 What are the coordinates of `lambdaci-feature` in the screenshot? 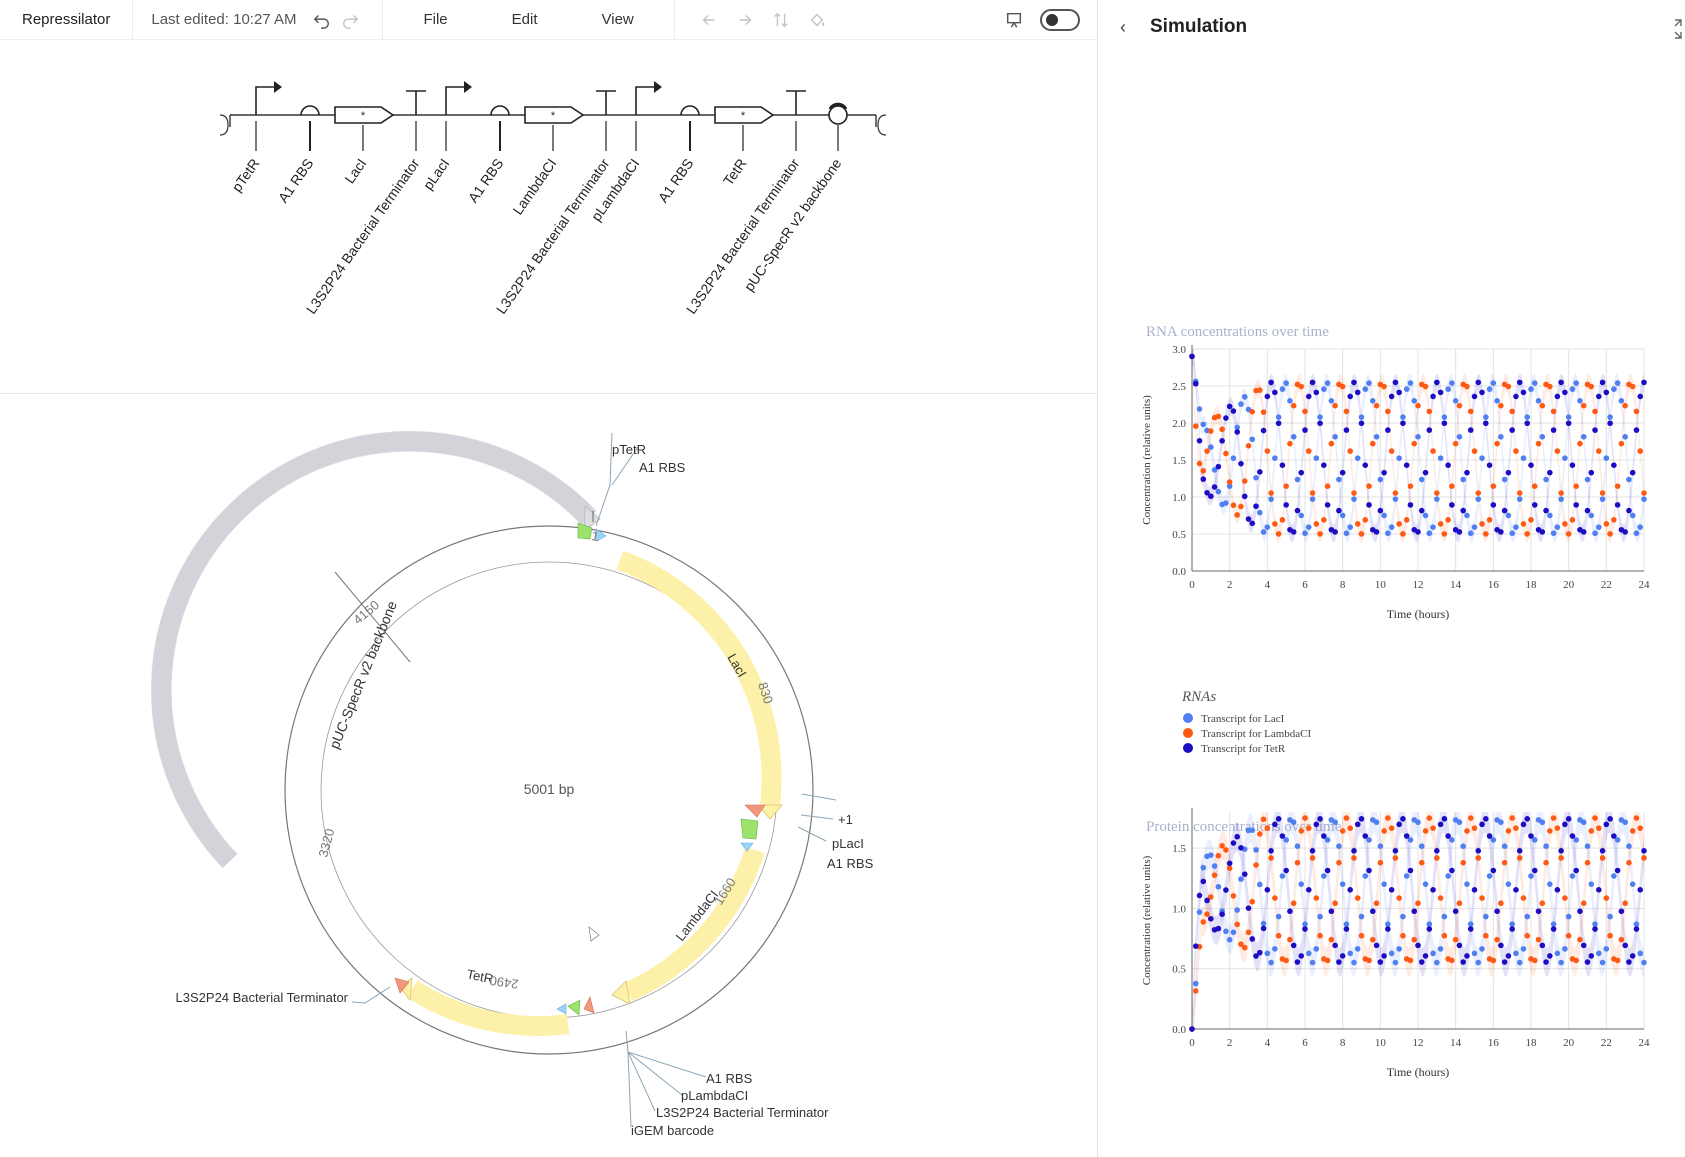 It's located at (694, 924).